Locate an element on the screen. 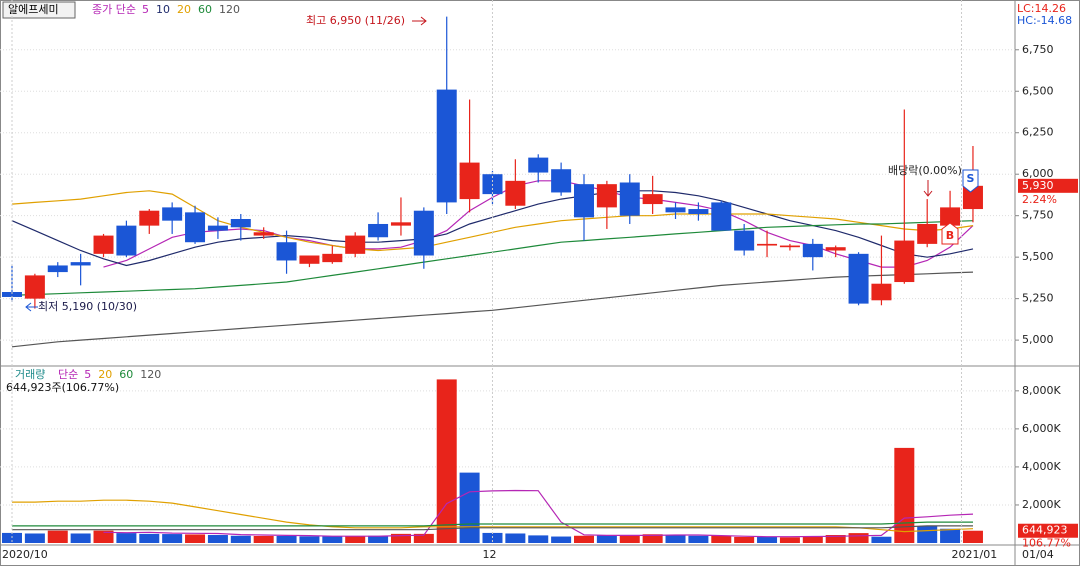  y-tick-label: 6,500 is located at coordinates (1038, 90).